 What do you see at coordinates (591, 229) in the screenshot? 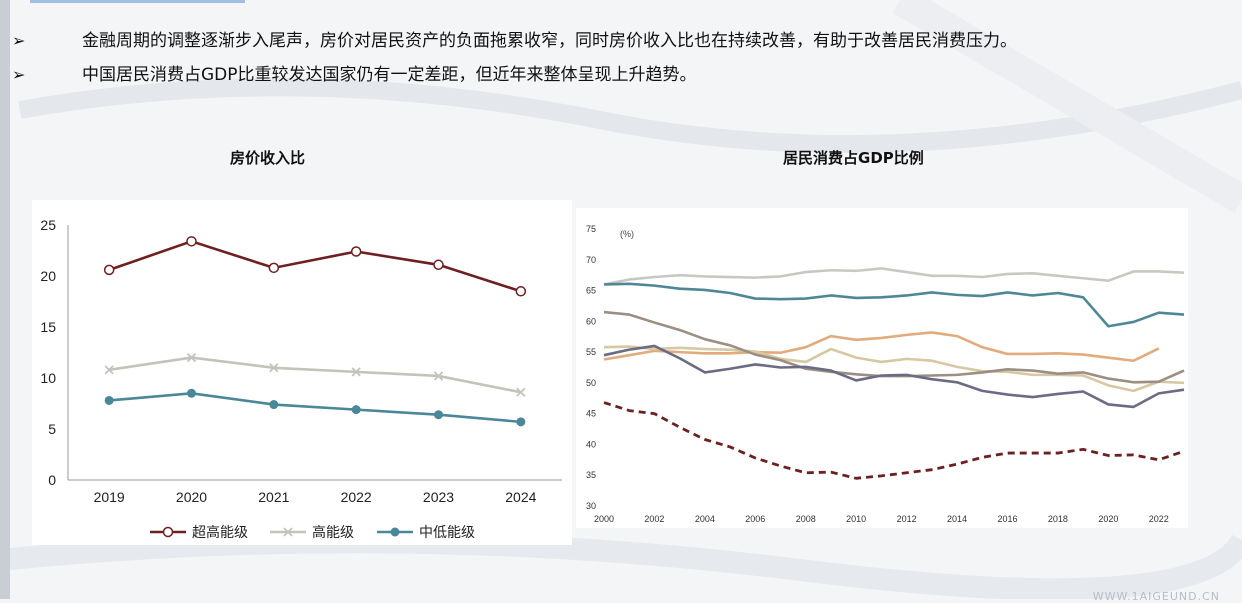
I see `y-tick-label: 75` at bounding box center [591, 229].